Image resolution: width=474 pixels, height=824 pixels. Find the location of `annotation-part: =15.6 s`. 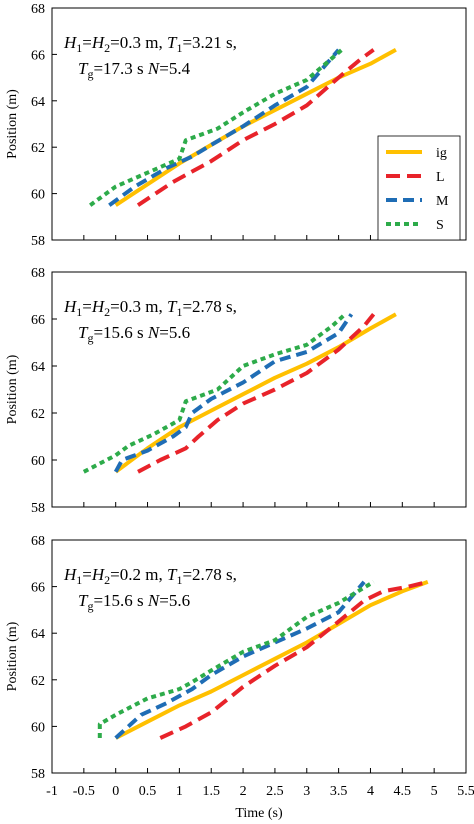

annotation-part: =15.6 s is located at coordinates (120, 332).